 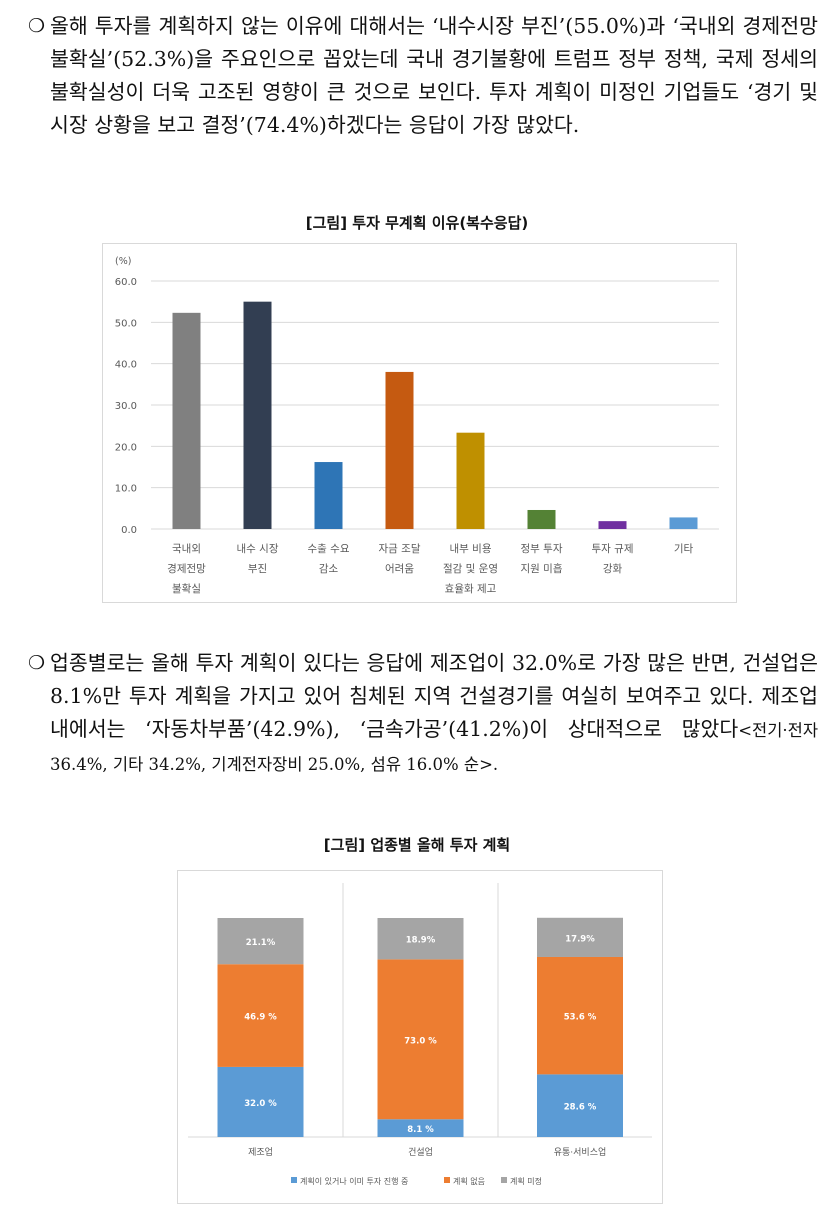 What do you see at coordinates (420, 1152) in the screenshot?
I see `x-tick-label: 건설업` at bounding box center [420, 1152].